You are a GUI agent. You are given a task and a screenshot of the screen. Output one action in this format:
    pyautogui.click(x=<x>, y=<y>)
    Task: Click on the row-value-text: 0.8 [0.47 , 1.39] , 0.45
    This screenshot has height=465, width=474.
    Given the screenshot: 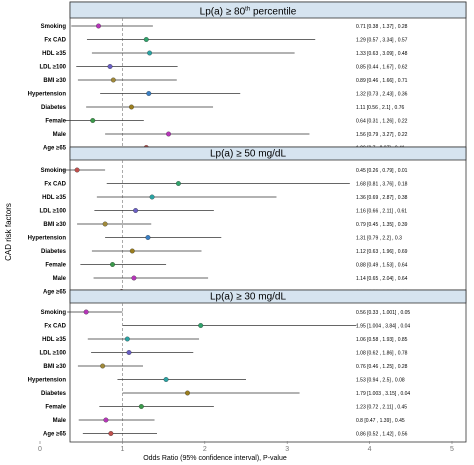 What is the action you would take?
    pyautogui.click(x=380, y=421)
    